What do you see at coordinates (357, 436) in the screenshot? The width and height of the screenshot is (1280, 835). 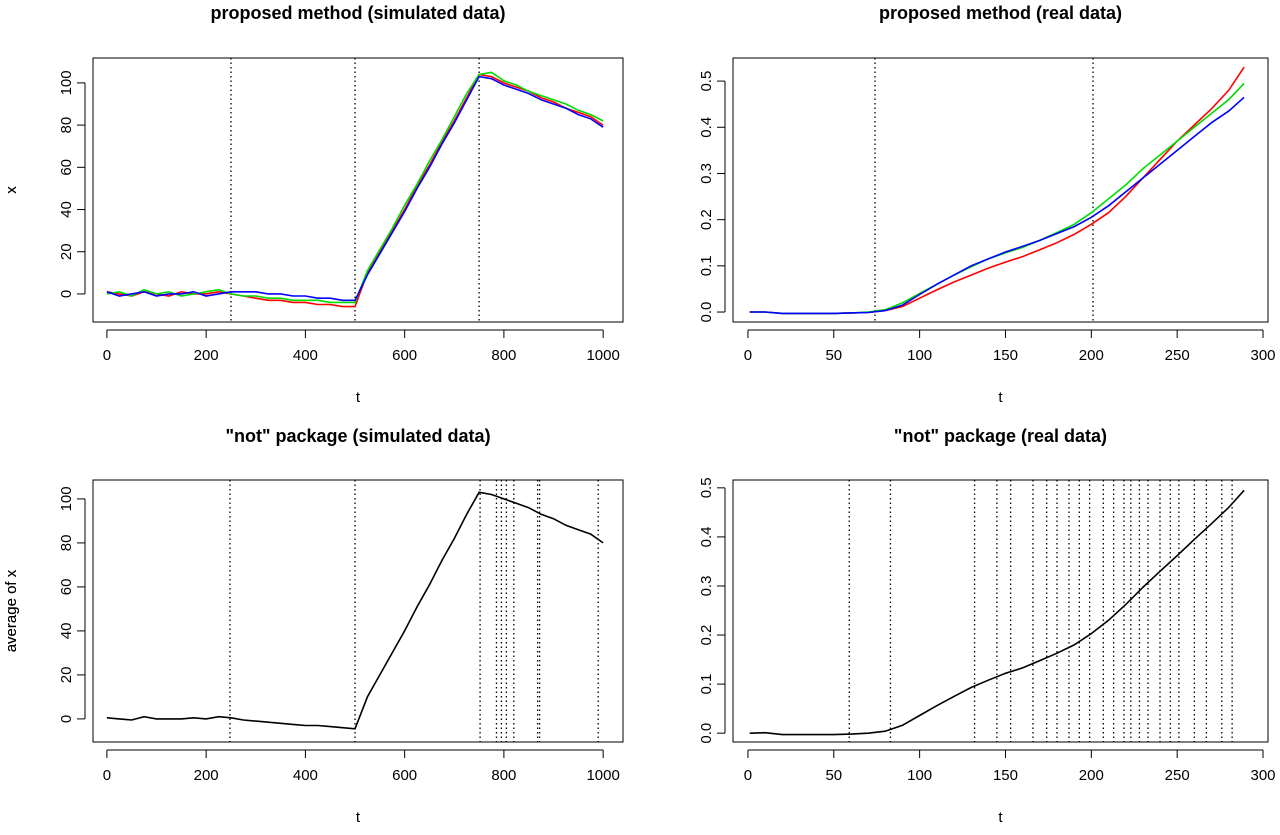 I see `chart-title: "not" package (simulated data)` at bounding box center [357, 436].